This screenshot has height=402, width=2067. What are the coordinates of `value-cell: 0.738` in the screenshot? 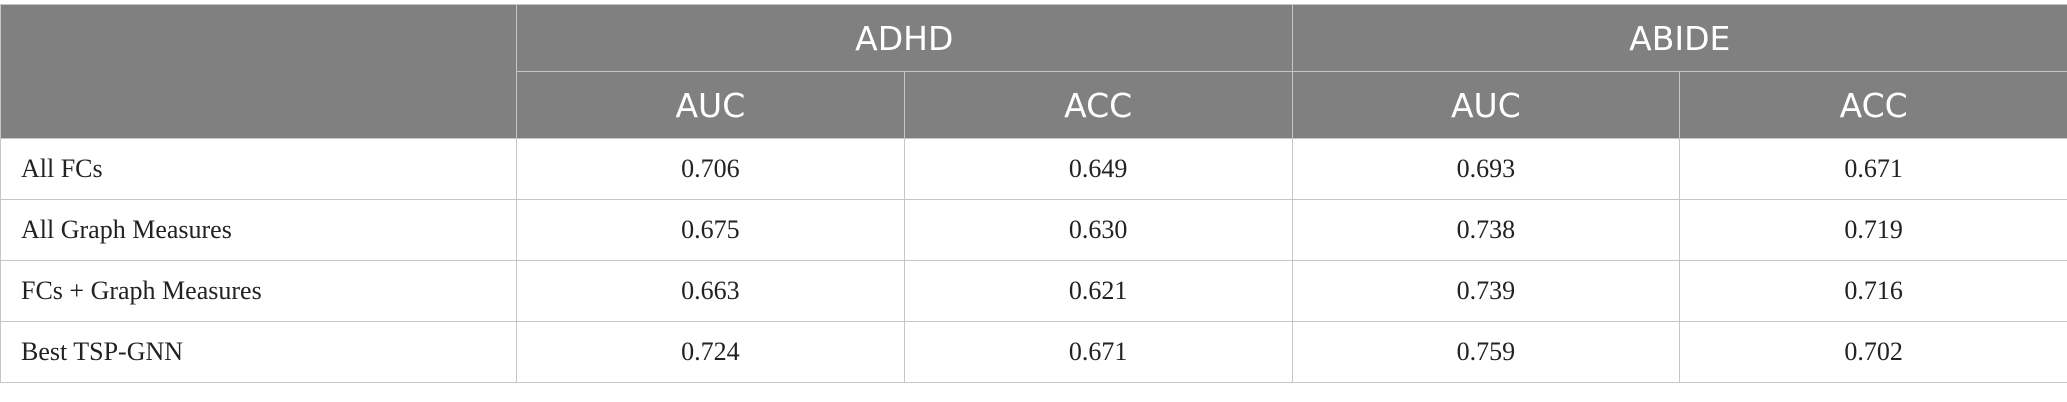 It's located at (1486, 230).